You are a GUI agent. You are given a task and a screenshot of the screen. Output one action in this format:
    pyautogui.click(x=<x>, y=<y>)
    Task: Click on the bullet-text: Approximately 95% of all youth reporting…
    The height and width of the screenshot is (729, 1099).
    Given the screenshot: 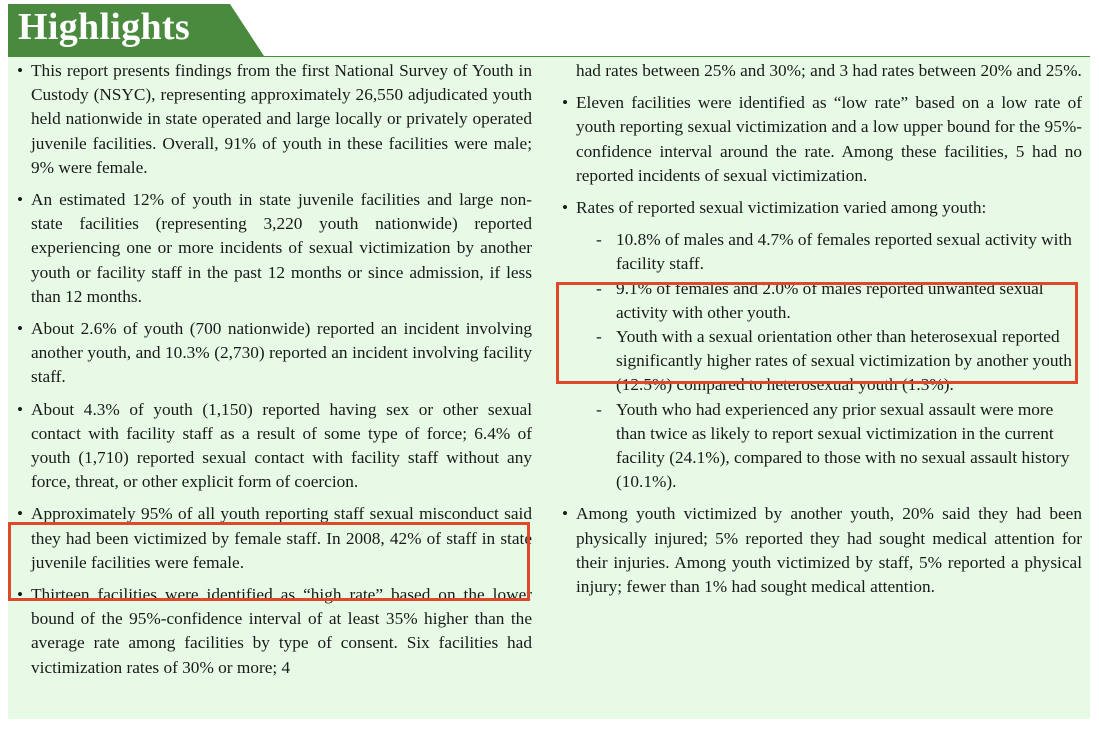 What is the action you would take?
    pyautogui.click(x=281, y=538)
    